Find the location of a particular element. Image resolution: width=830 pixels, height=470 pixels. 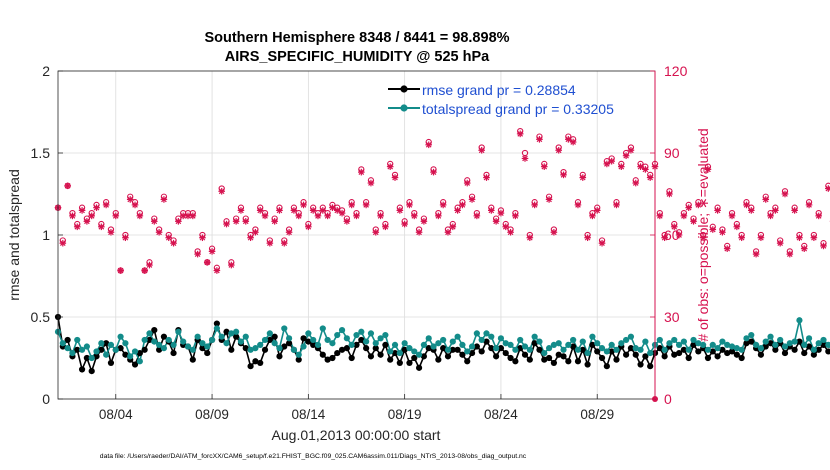

y-right-tick-label: 0 is located at coordinates (668, 399).